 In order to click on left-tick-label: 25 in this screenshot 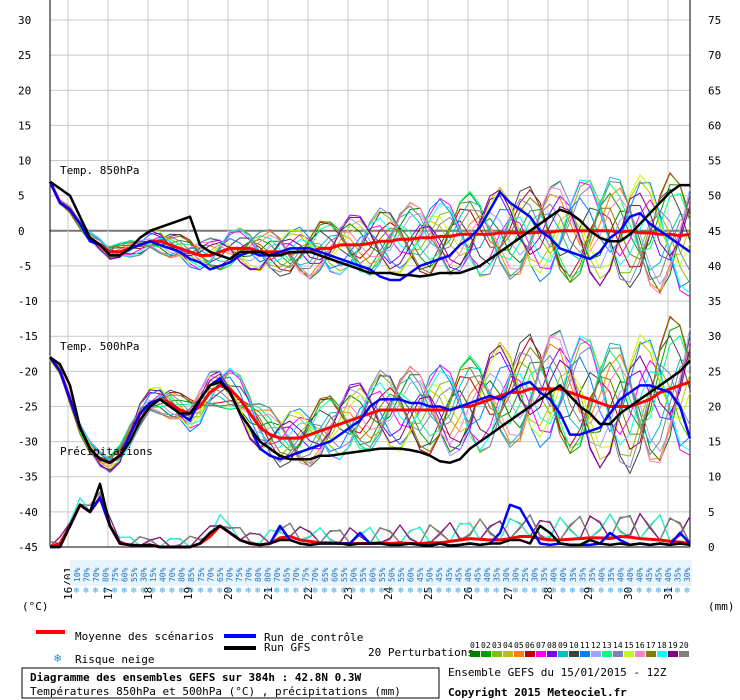, I will do `click(24, 55)`.